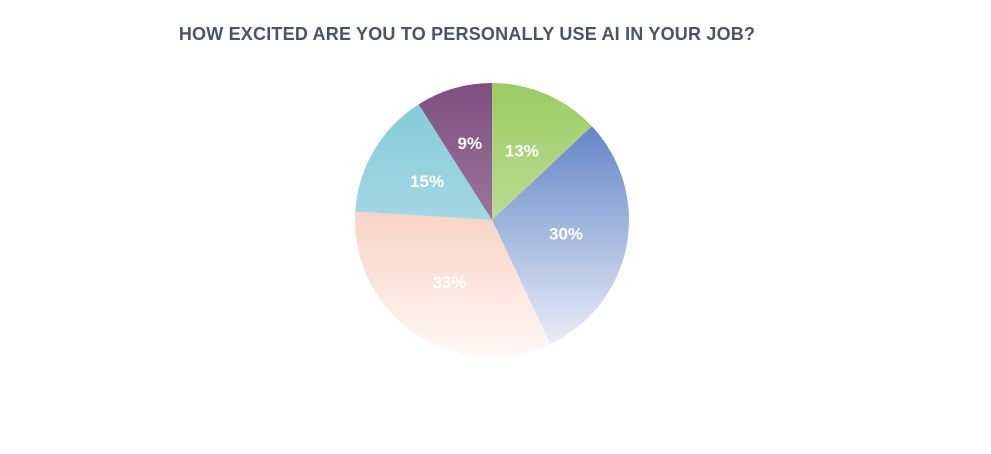  Describe the element at coordinates (522, 150) in the screenshot. I see `pie-slice-label-1: 13%` at that location.